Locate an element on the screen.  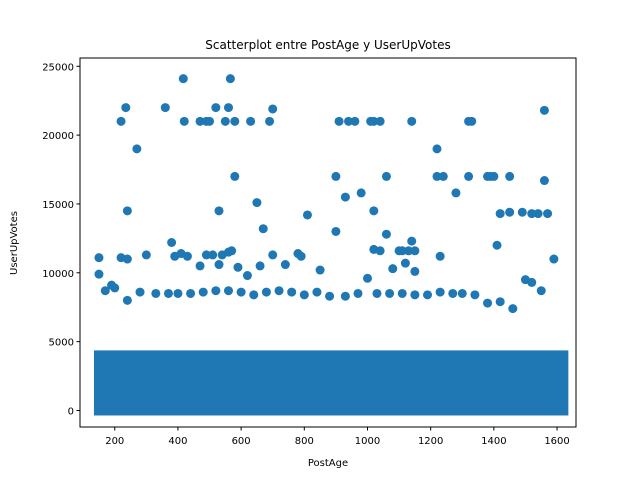
x-tick-label: 1400 is located at coordinates (493, 441).